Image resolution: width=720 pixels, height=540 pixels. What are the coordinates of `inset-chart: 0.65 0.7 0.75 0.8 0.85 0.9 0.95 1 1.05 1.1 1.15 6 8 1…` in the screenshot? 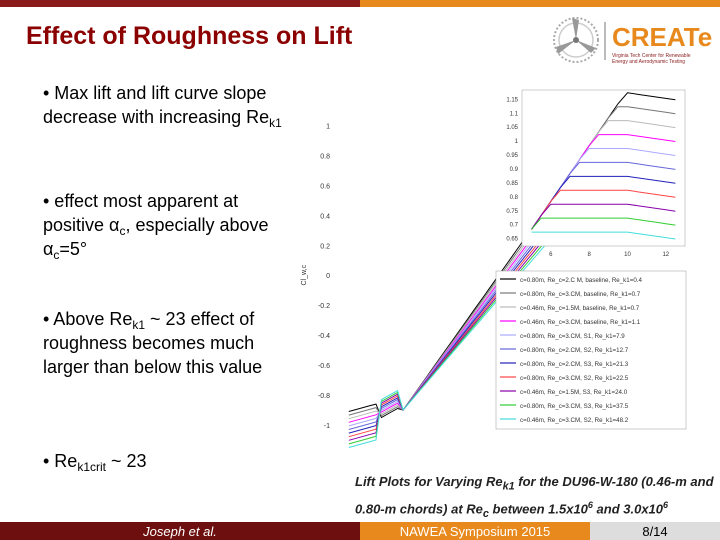 It's located at (596, 173).